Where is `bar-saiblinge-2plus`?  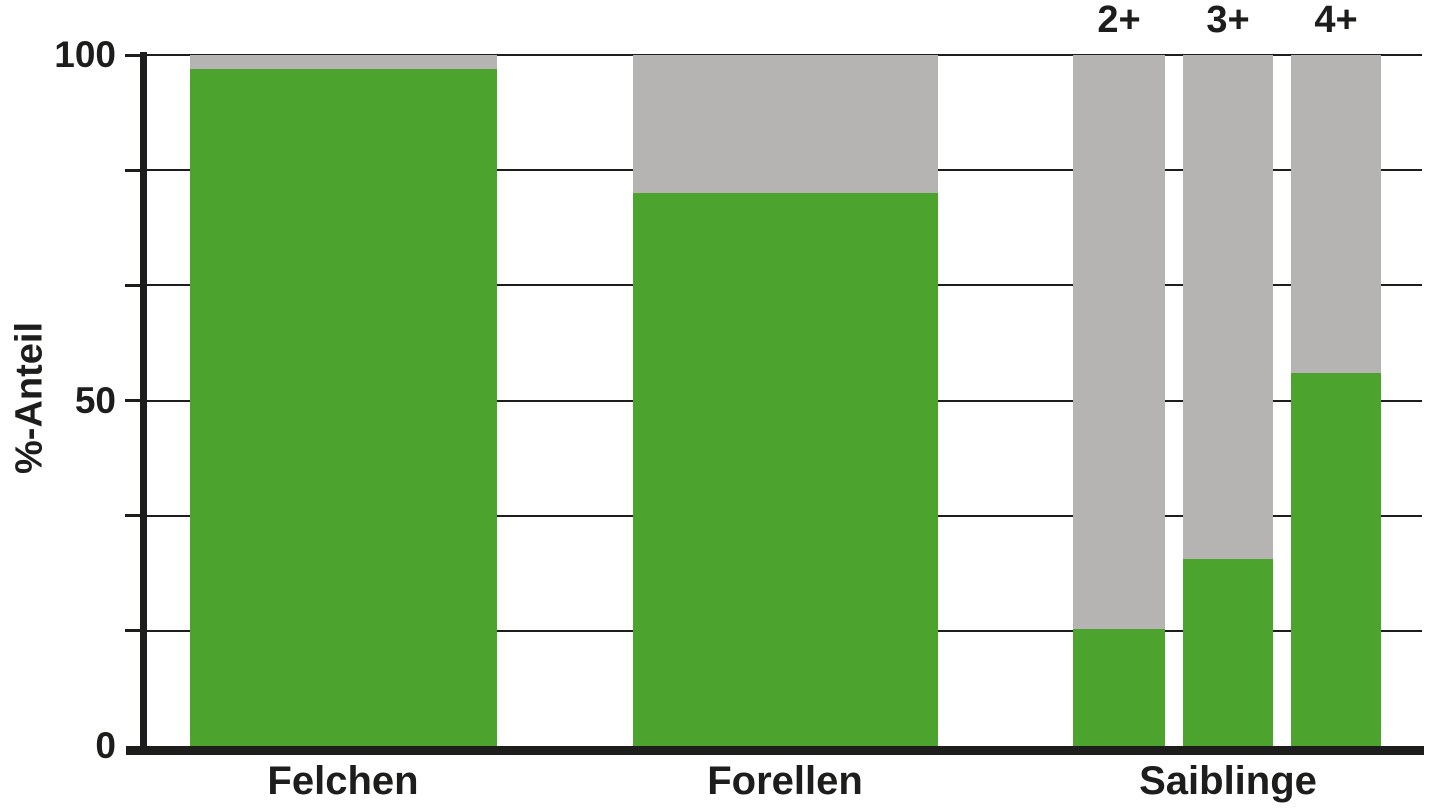
bar-saiblinge-2plus is located at coordinates (1119, 400).